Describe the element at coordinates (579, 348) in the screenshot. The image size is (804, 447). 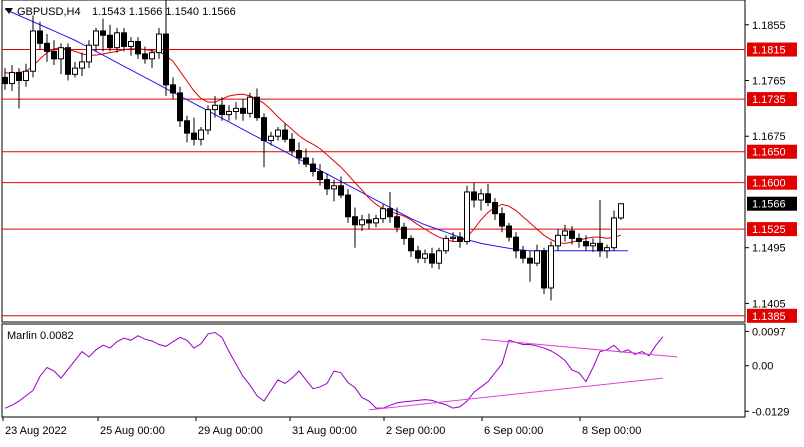
I see `upper-trendline` at that location.